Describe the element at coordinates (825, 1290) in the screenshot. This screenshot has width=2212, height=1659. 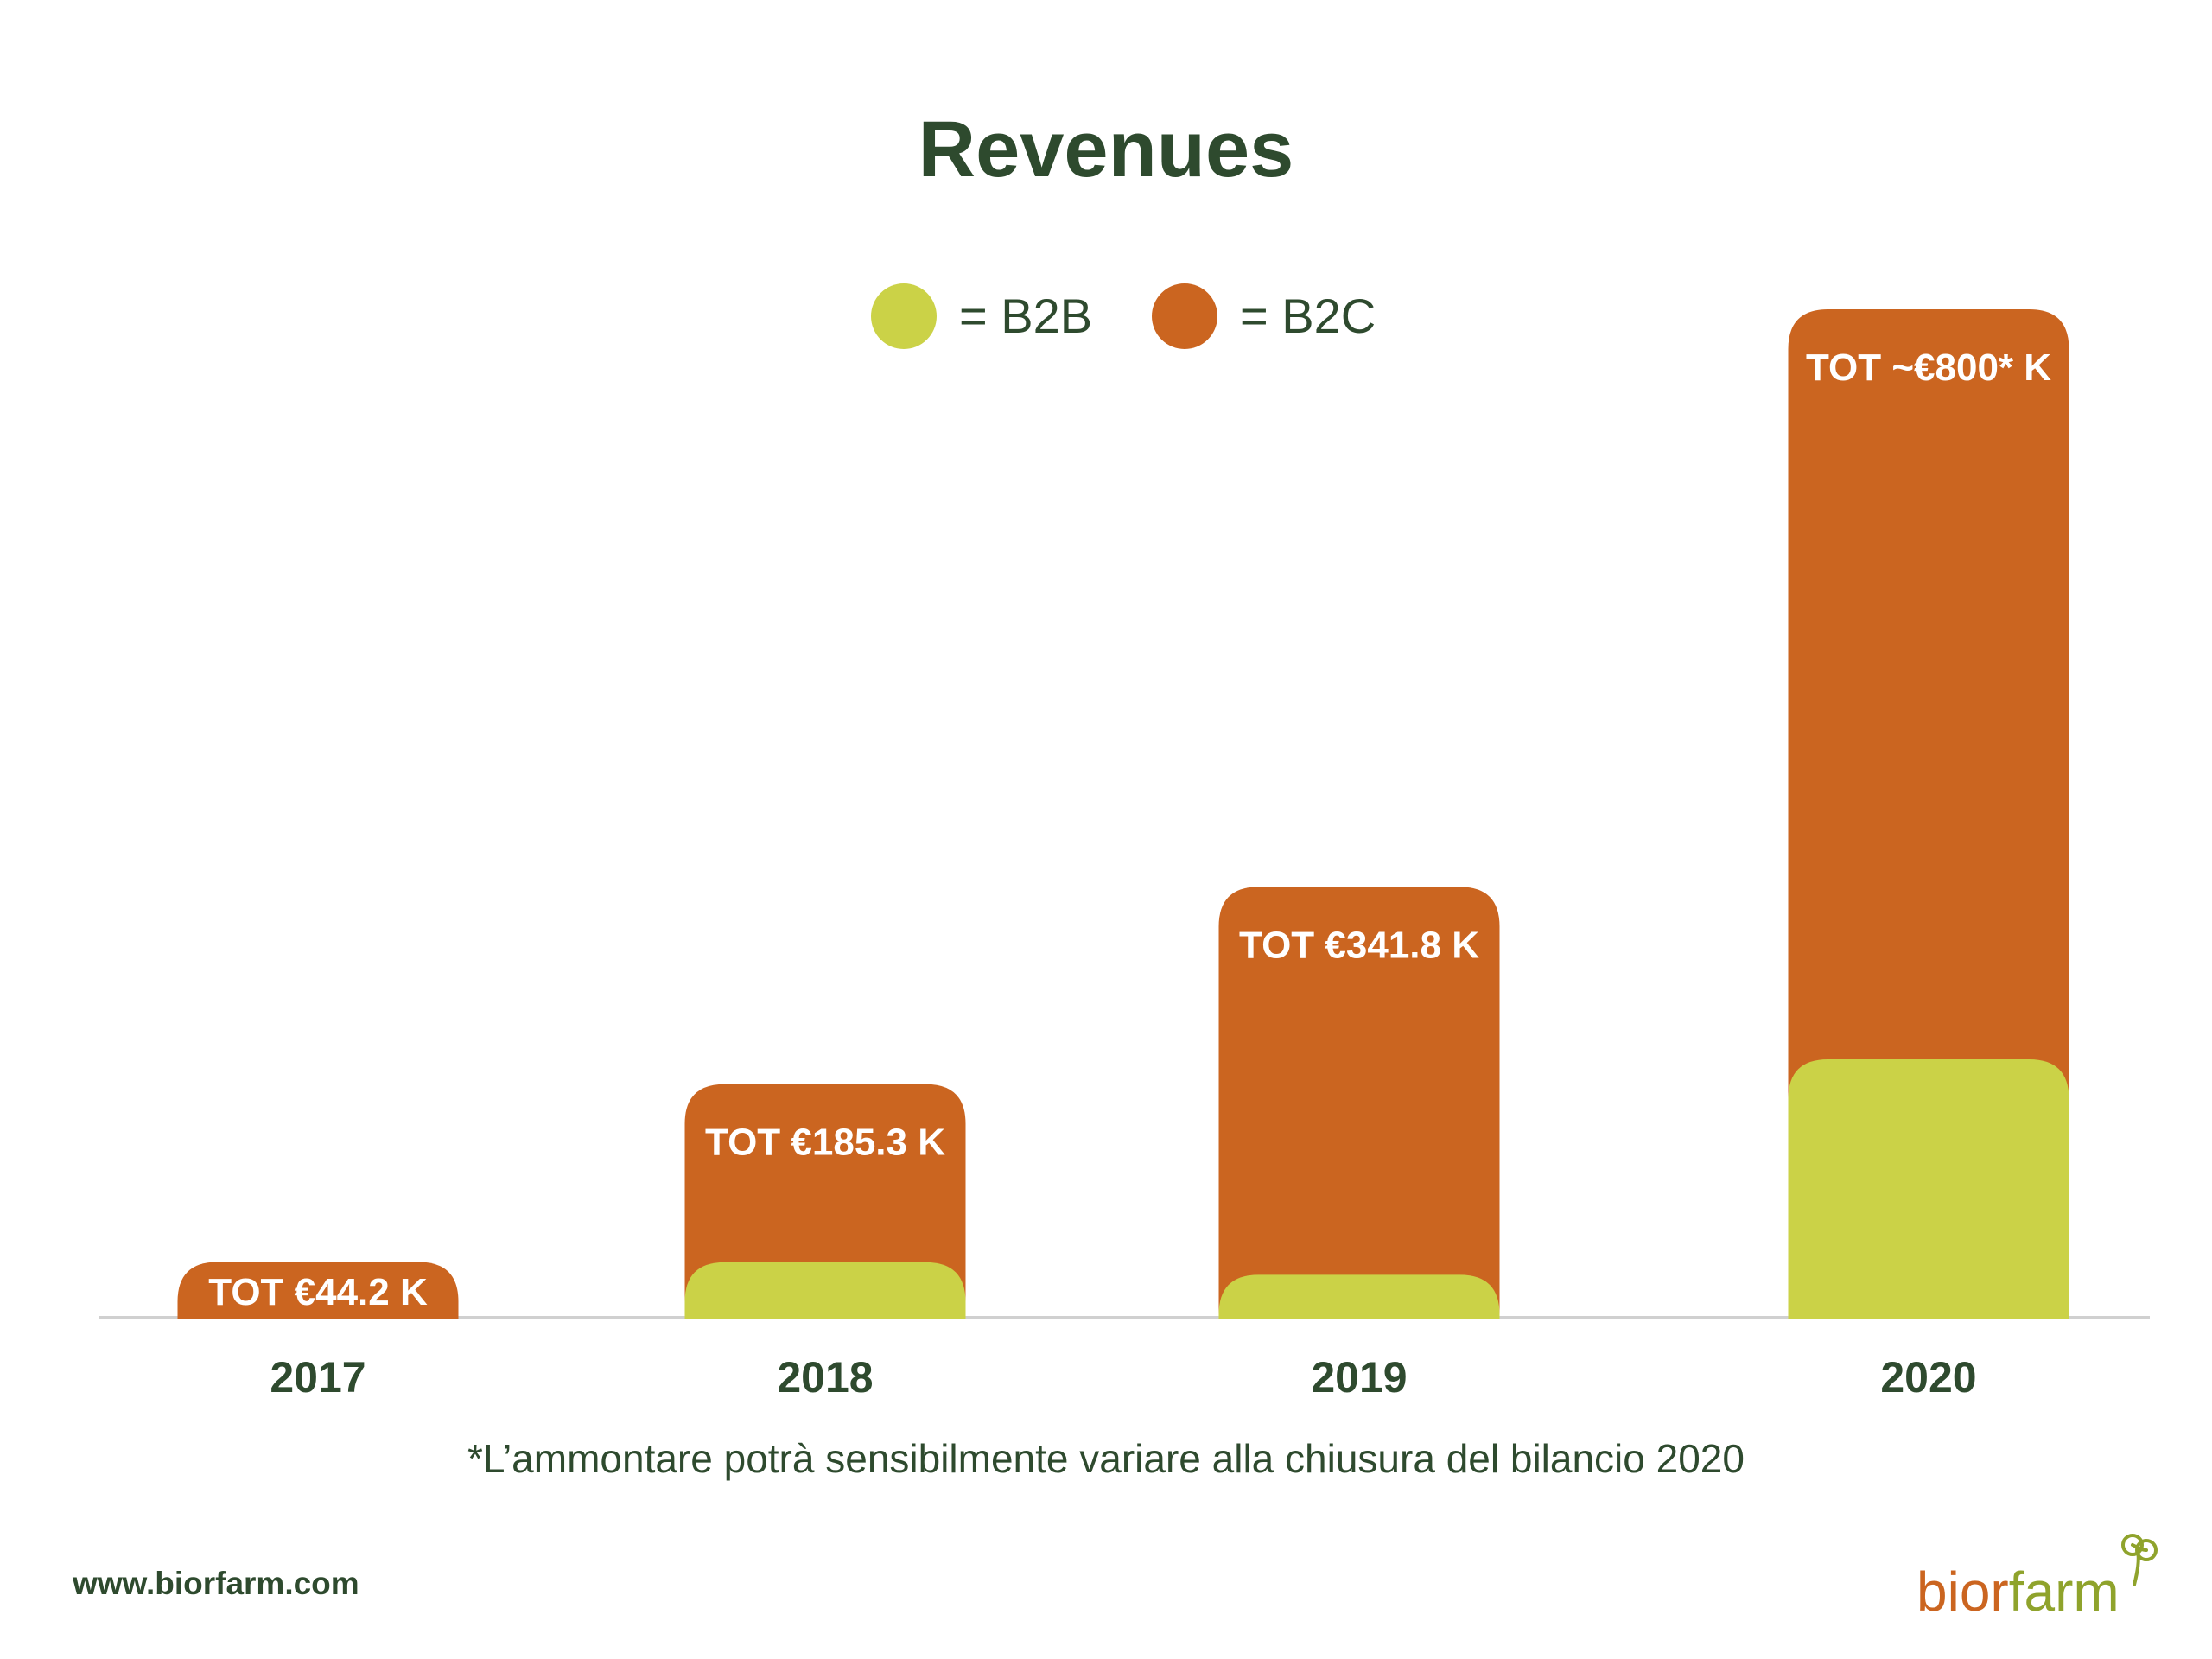
I see `bar-b2b-2018` at that location.